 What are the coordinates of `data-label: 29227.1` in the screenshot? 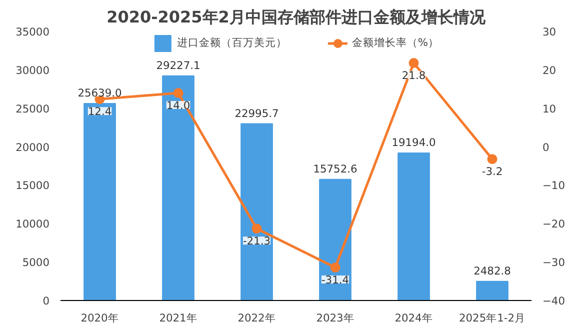 It's located at (178, 65).